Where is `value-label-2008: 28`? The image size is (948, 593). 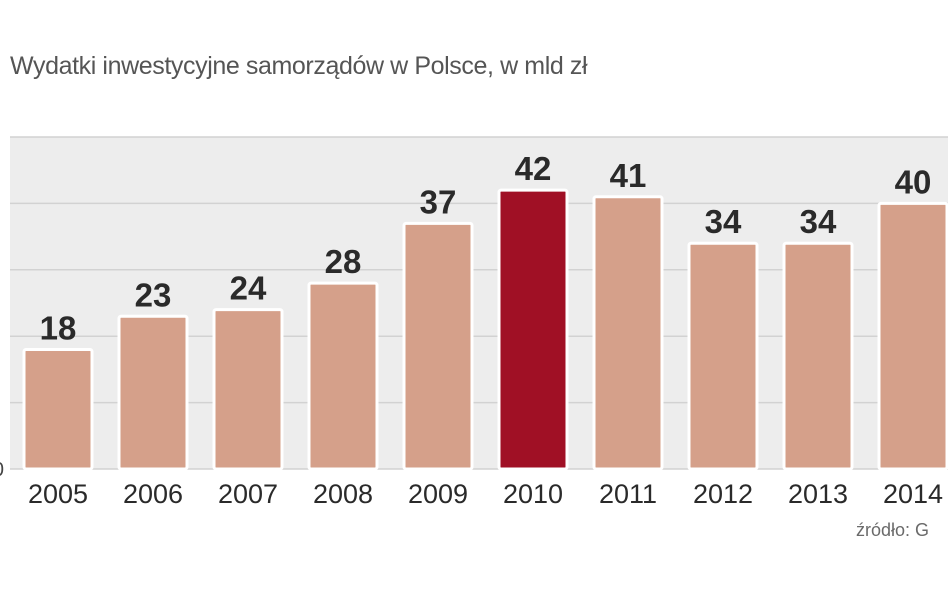 value-label-2008: 28 is located at coordinates (343, 261).